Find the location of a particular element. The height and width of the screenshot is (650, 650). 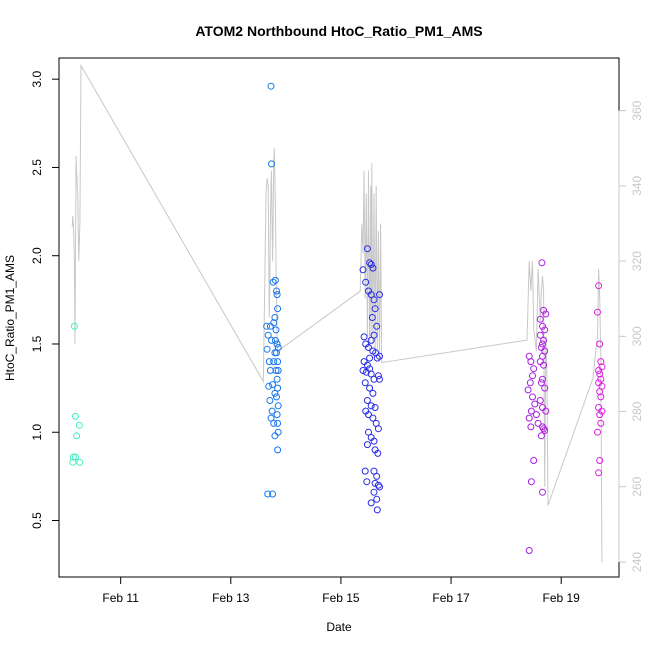

y-axis: 0.5 1.0 1.5 2.0 2.5 3.0 is located at coordinates (45, 300).